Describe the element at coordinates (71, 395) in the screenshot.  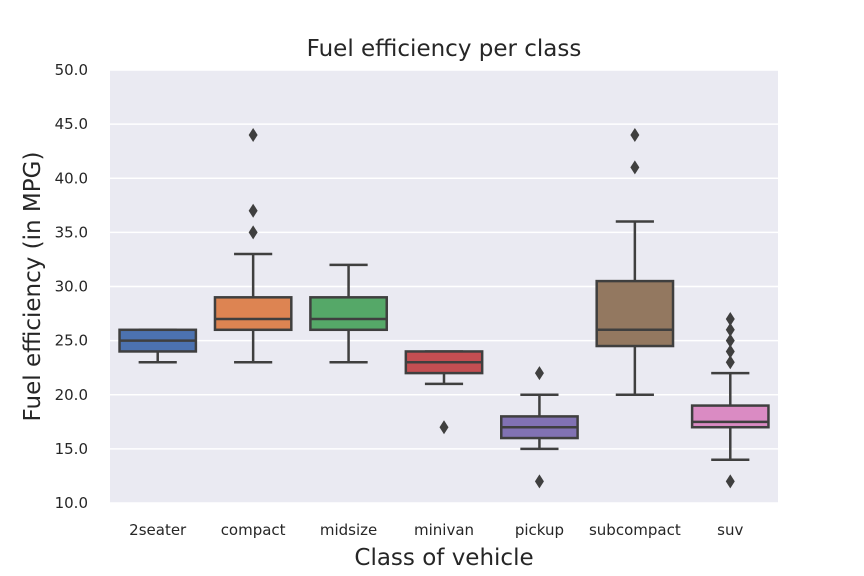
I see `y-tick-label: 20.0` at that location.